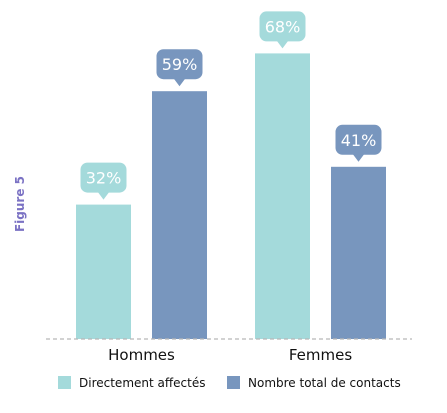  I want to click on legend-label-series-2: Nombre total de contacts, so click(324, 383).